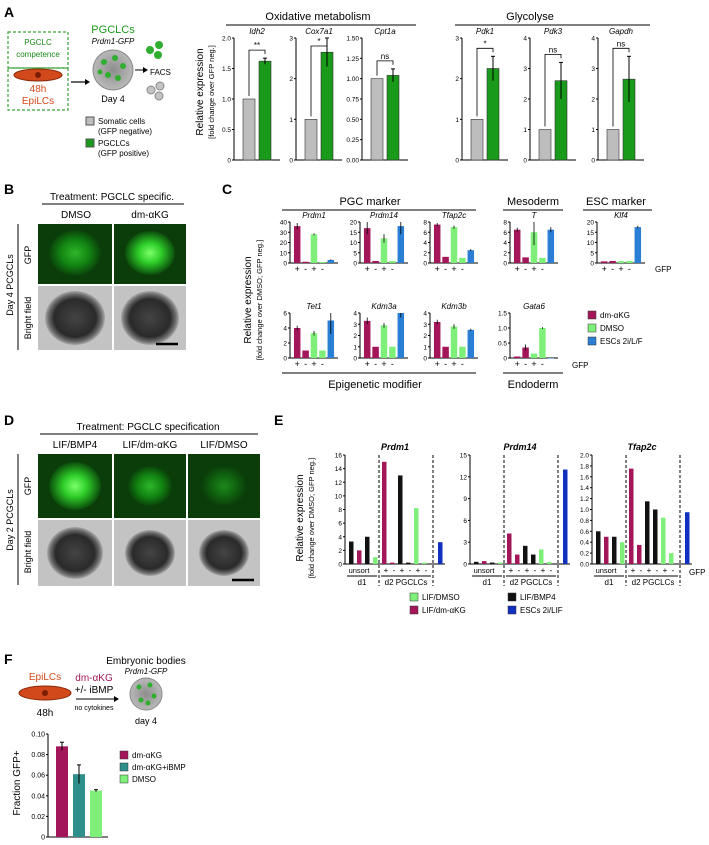 Image resolution: width=709 pixels, height=845 pixels. Describe the element at coordinates (437, 269) in the screenshot. I see `c-tfap2c-gfp-sign: +` at that location.